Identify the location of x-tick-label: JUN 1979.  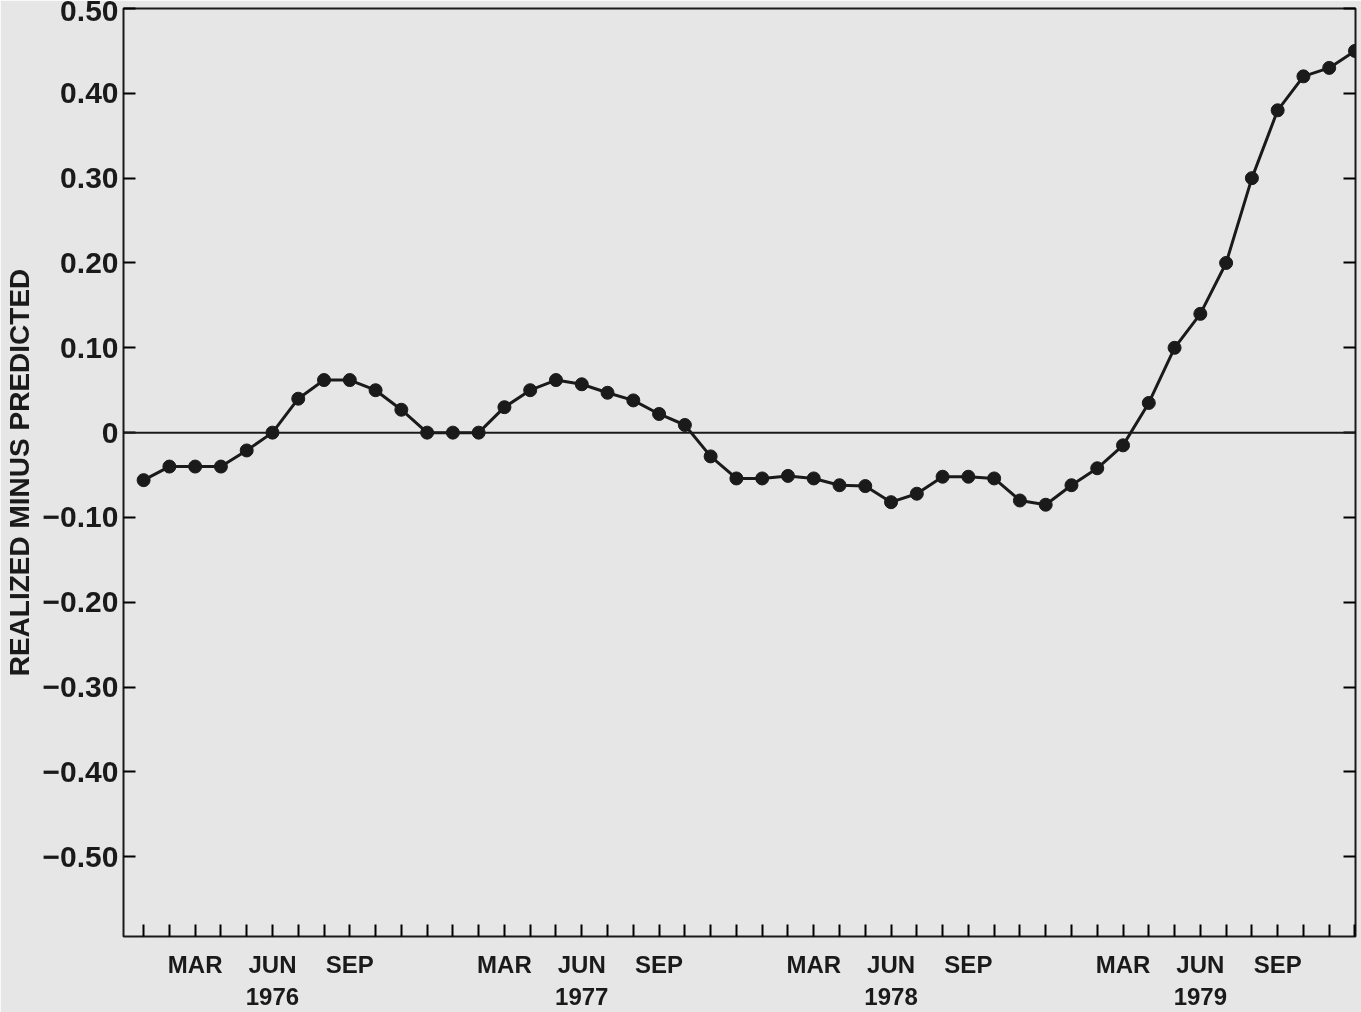
(1200, 980).